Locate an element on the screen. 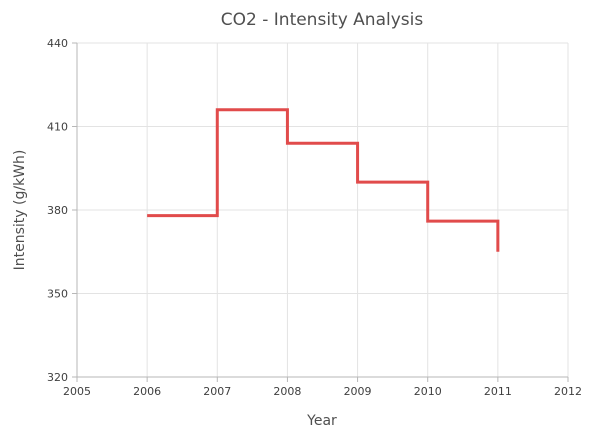 The width and height of the screenshot is (592, 434). chart-title: CO2 - Intensity Analysis is located at coordinates (322, 20).